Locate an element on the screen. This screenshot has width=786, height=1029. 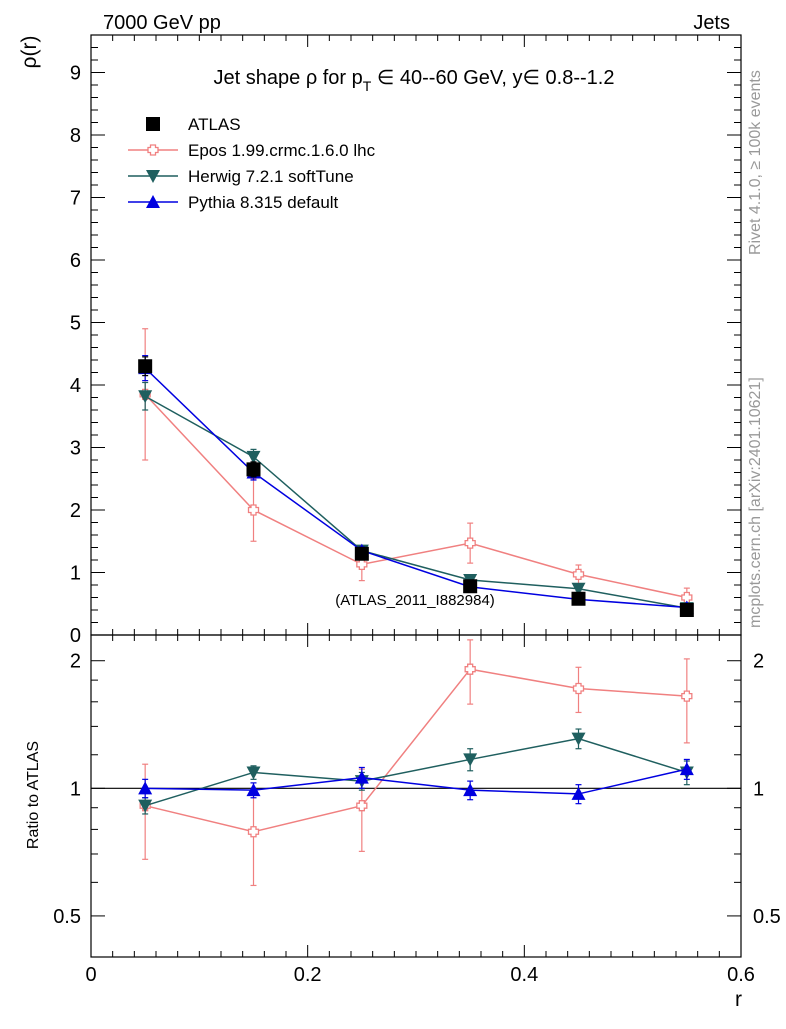
ratio-series-pythia is located at coordinates (416, 781).